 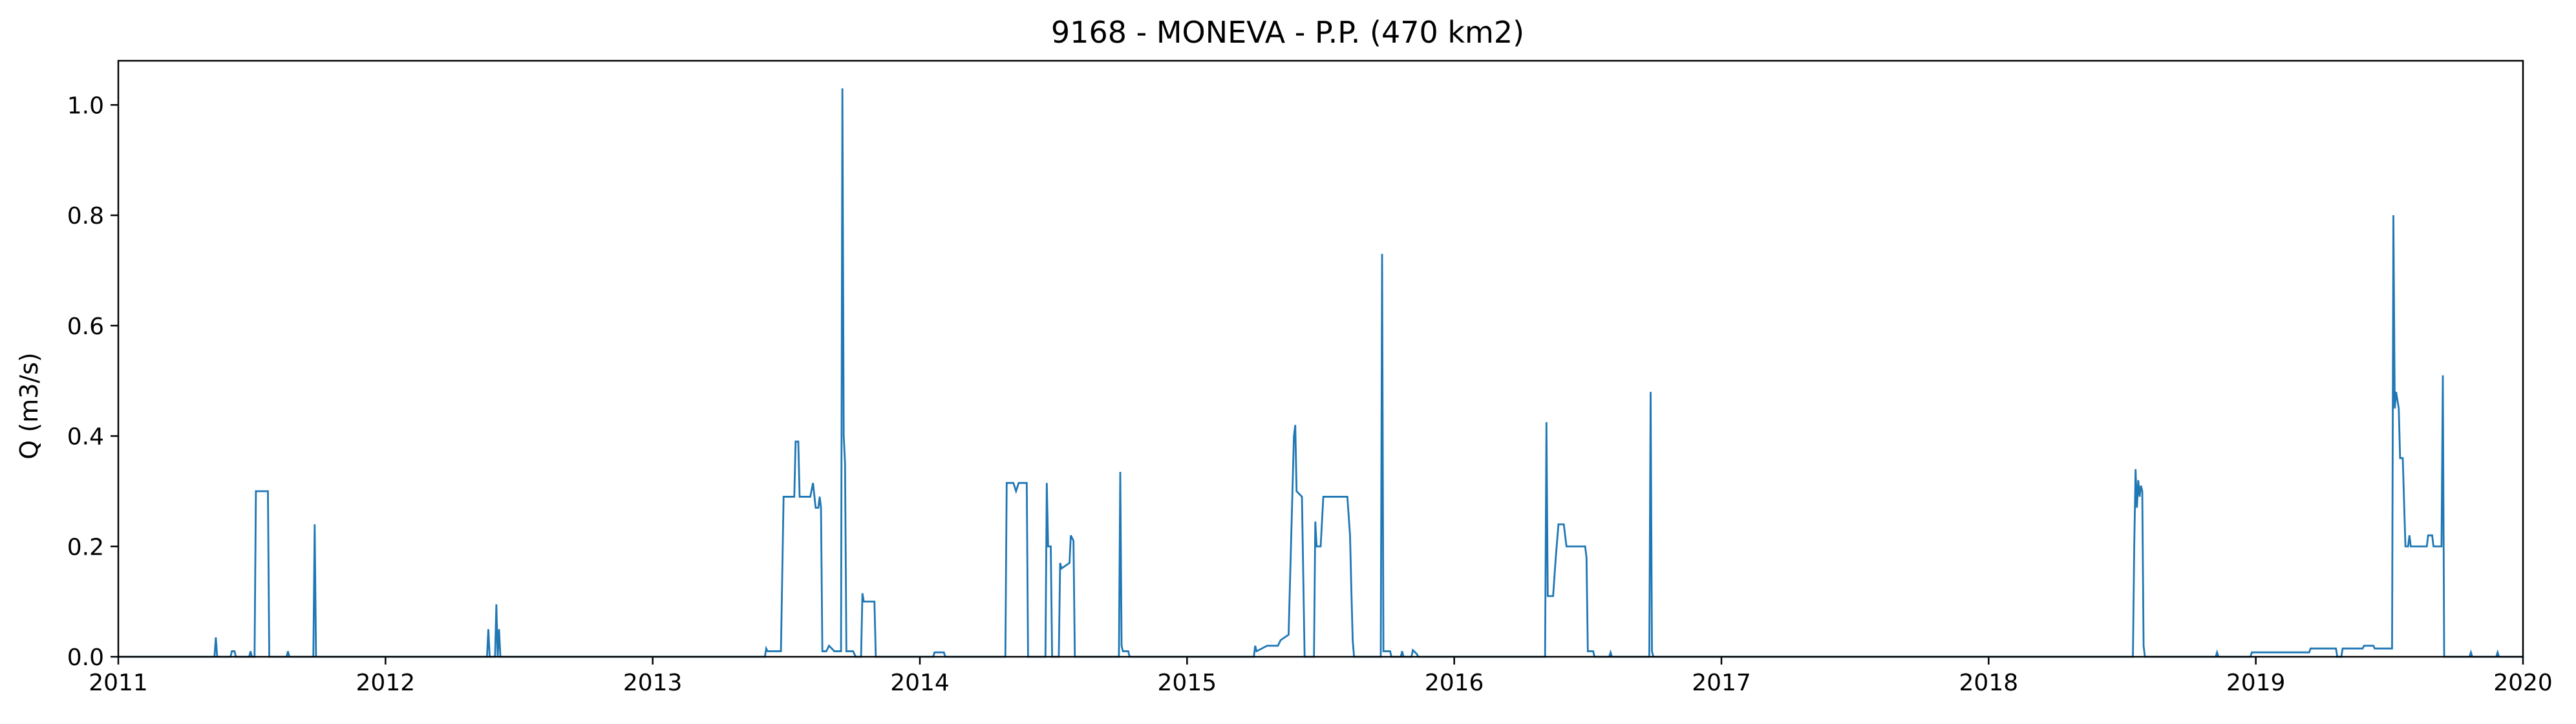 I want to click on x-tick-label: 2013, so click(x=653, y=683).